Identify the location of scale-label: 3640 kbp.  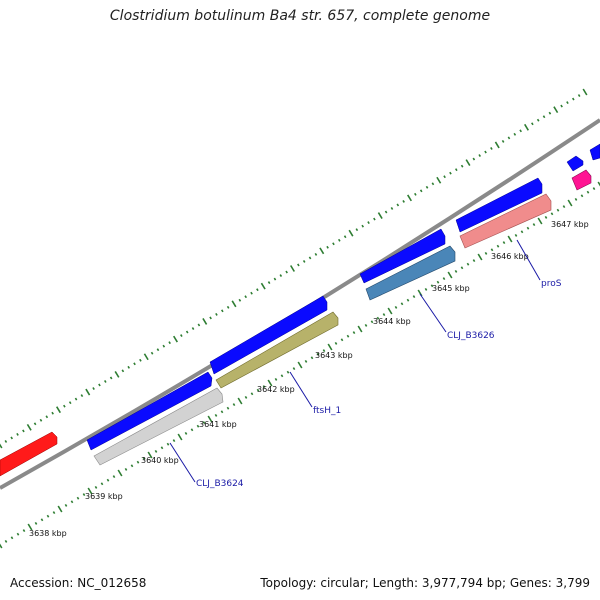
(160, 460).